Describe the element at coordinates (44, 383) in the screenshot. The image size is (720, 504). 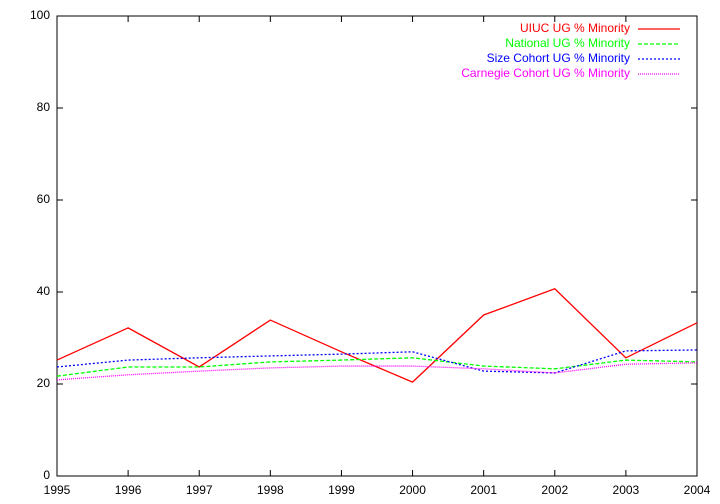
I see `y-tick-label: 20` at that location.